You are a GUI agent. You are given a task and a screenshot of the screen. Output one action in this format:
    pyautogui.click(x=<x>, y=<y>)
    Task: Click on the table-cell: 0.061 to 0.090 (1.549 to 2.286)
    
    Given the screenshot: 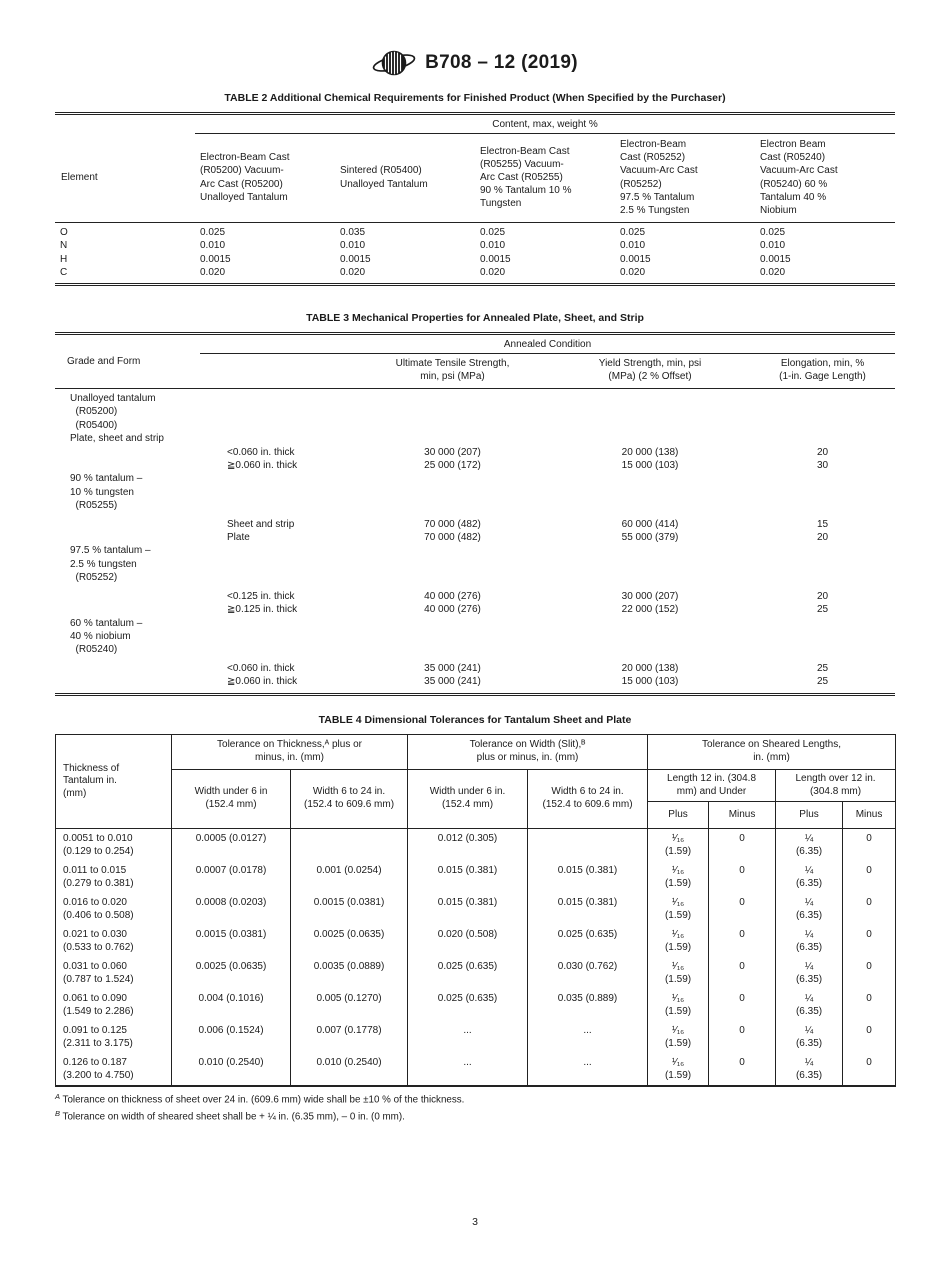 What is the action you would take?
    pyautogui.click(x=113, y=1005)
    